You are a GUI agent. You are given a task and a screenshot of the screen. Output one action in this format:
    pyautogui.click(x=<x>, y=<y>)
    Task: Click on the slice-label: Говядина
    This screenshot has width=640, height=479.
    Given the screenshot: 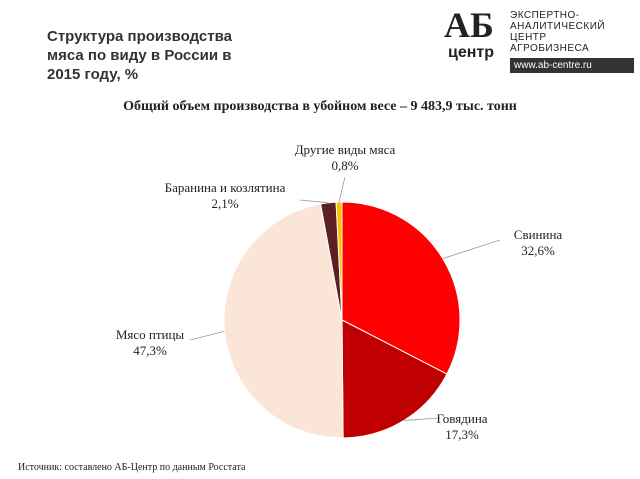 What is the action you would take?
    pyautogui.click(x=461, y=418)
    